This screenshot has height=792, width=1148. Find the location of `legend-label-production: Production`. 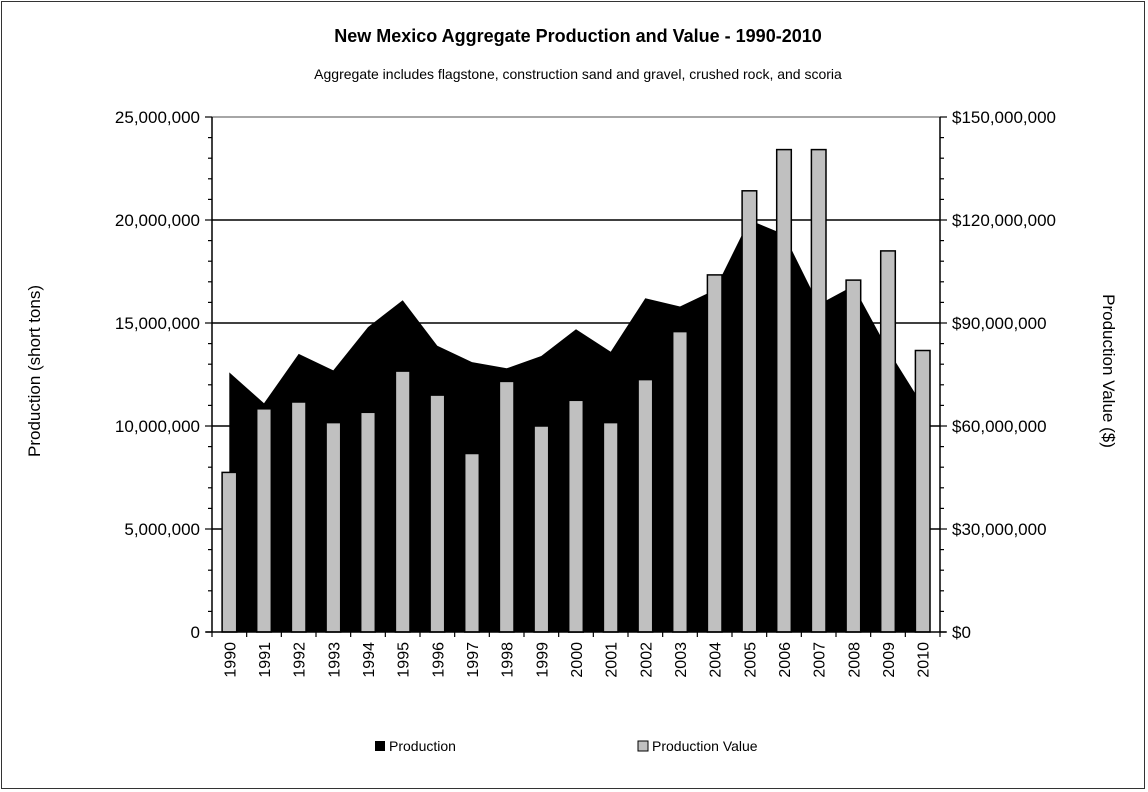

legend-label-production: Production is located at coordinates (422, 746).